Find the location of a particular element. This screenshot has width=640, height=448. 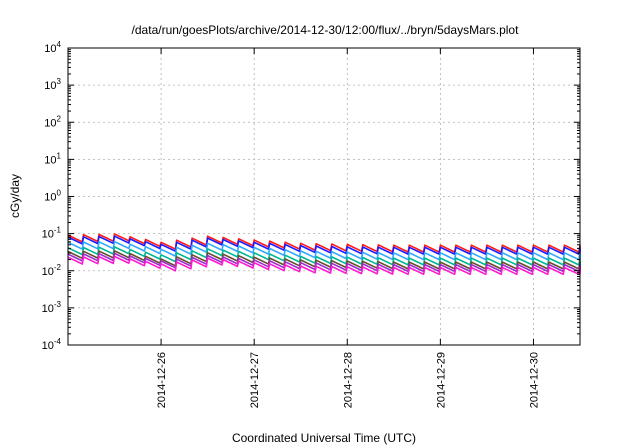

x-tick-label: 2014-12-29 is located at coordinates (441, 380).